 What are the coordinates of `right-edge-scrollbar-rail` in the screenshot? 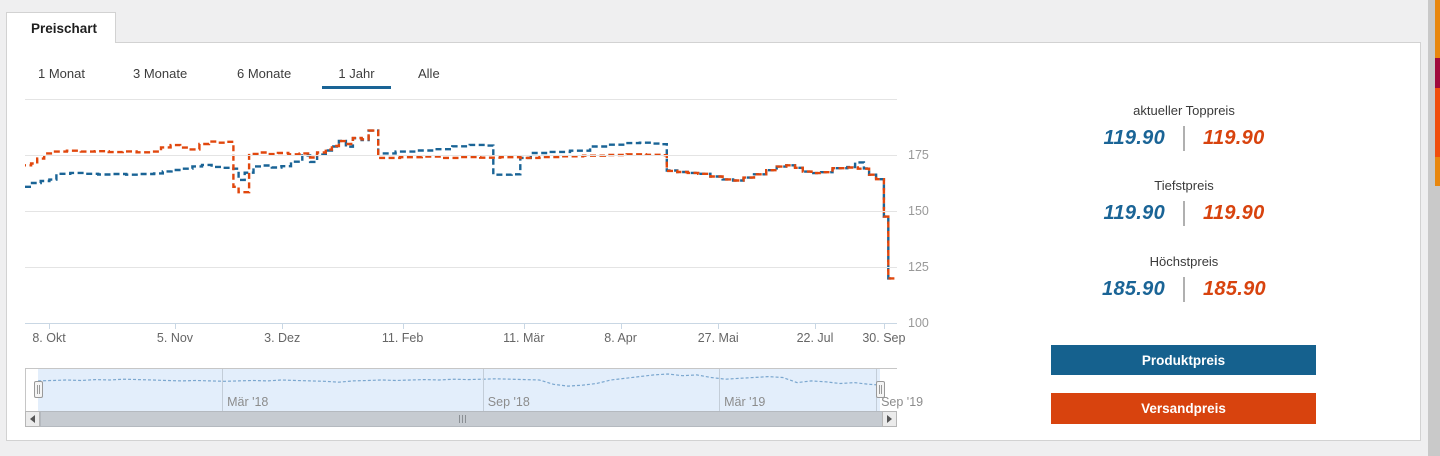 It's located at (1434, 228).